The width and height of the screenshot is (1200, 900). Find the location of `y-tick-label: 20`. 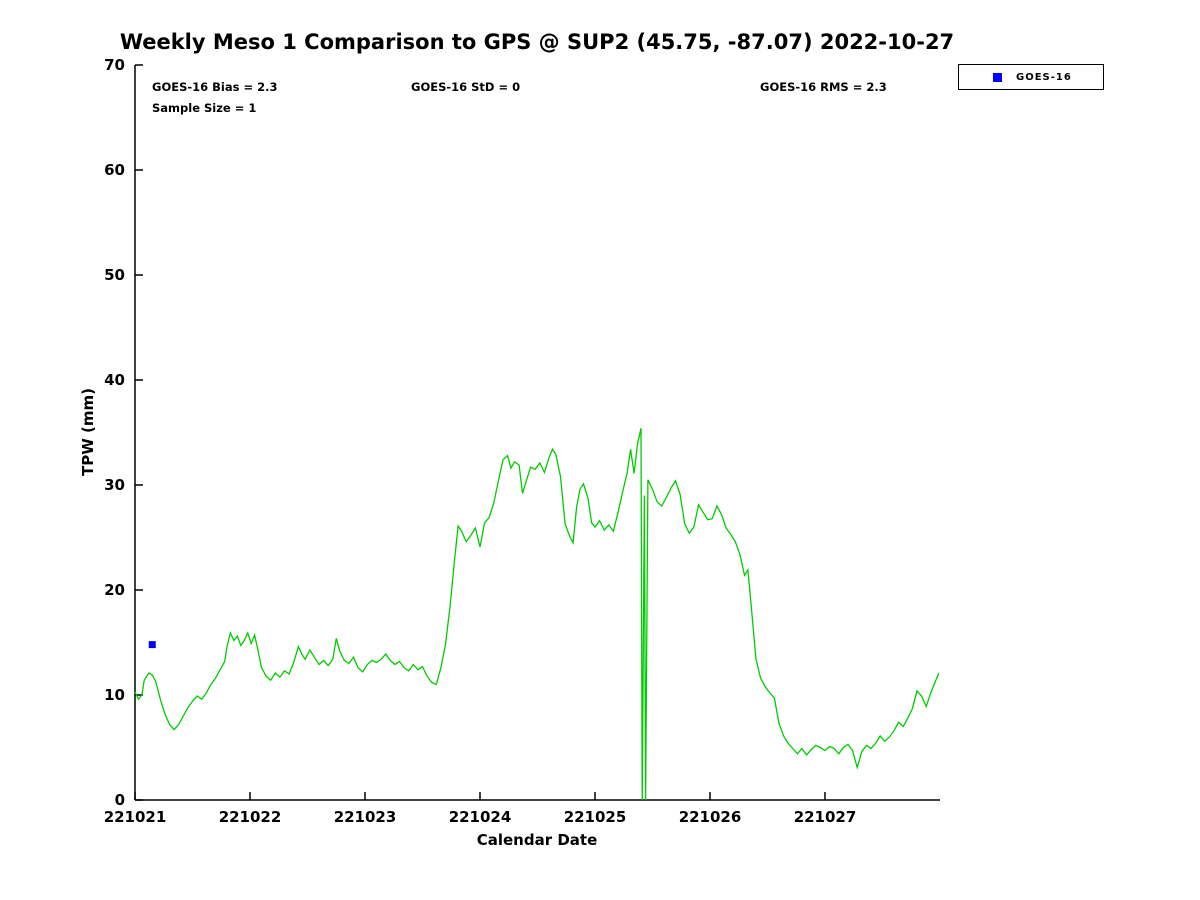

y-tick-label: 20 is located at coordinates (114, 590).